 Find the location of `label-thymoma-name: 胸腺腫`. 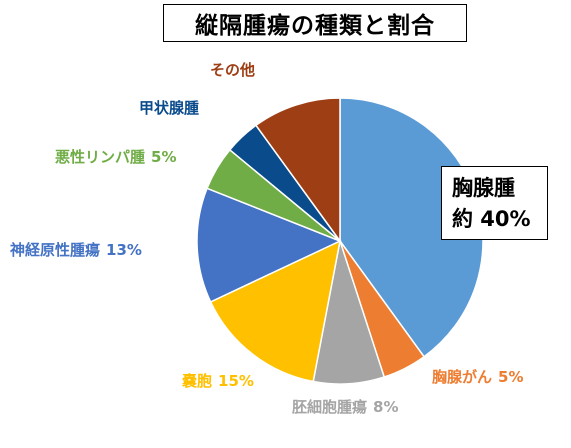

label-thymoma-name: 胸腺腫 is located at coordinates (483, 188).